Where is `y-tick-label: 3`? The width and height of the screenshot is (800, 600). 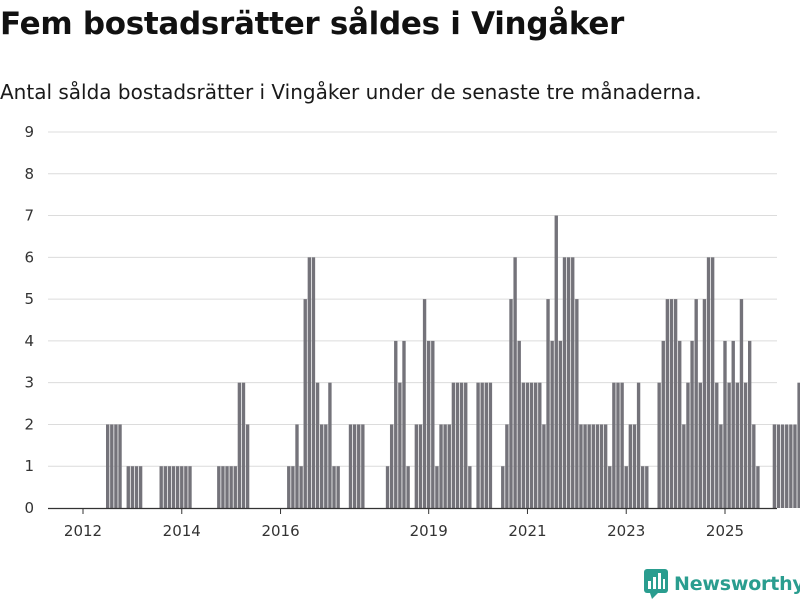 y-tick-label: 3 is located at coordinates (29, 383).